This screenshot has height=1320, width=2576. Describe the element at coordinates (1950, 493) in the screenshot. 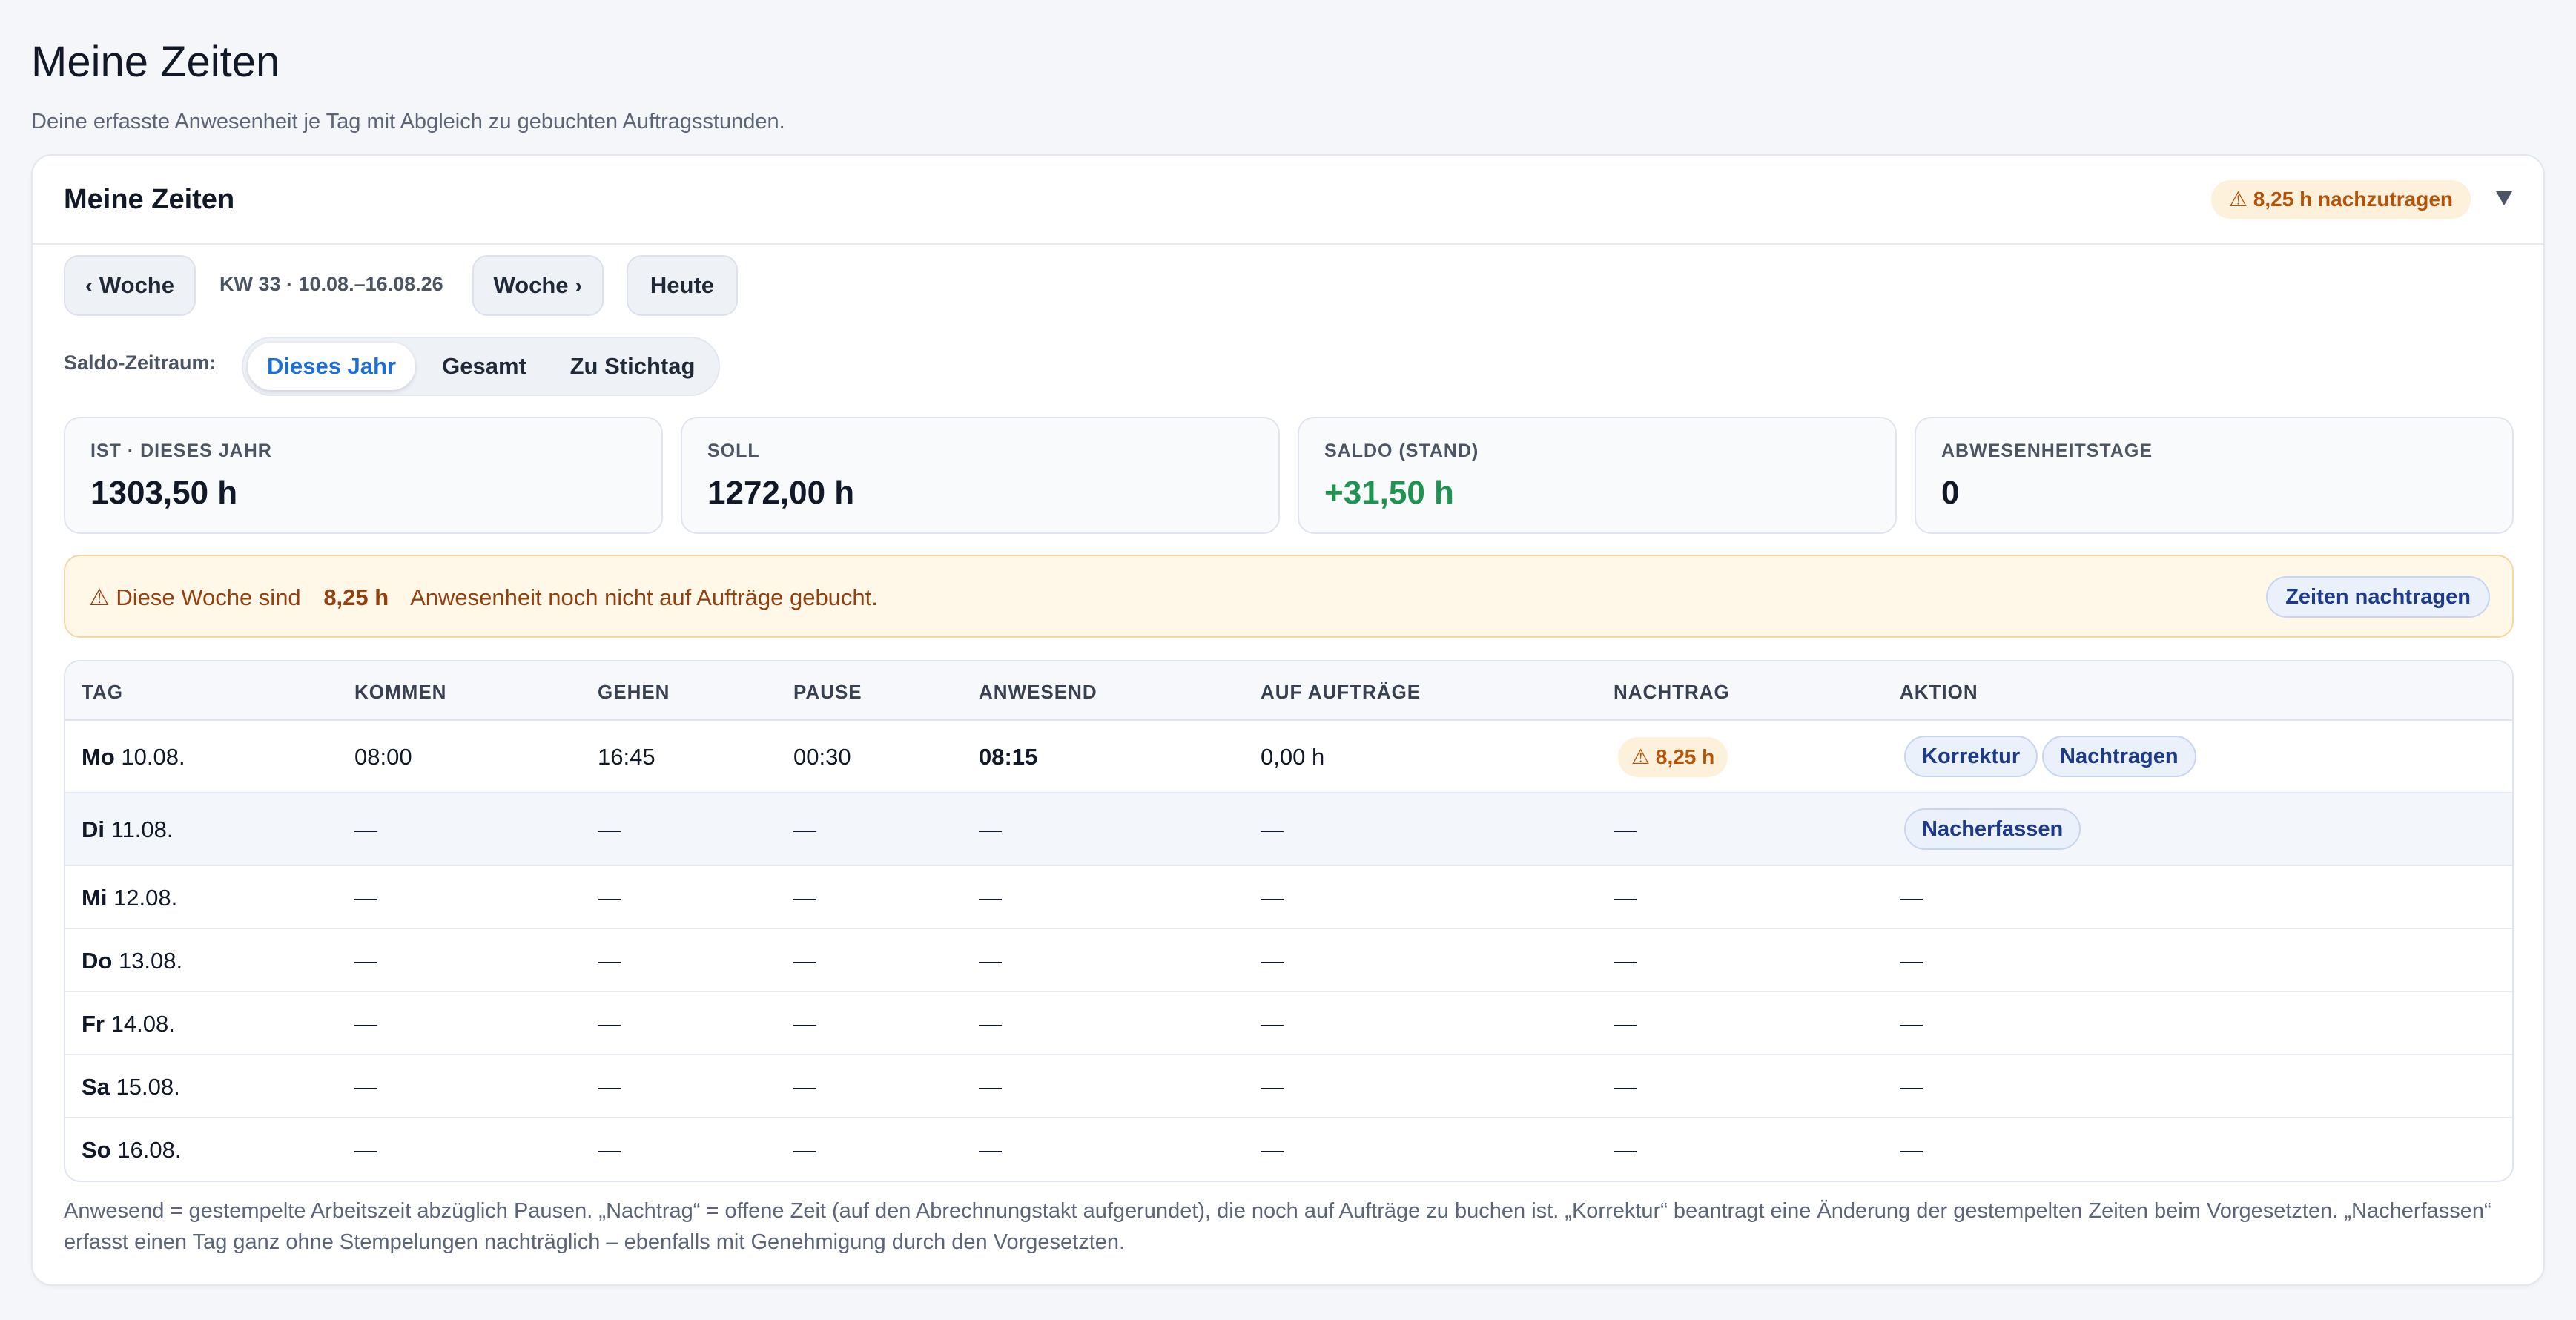

I see `stat-value: 0` at that location.